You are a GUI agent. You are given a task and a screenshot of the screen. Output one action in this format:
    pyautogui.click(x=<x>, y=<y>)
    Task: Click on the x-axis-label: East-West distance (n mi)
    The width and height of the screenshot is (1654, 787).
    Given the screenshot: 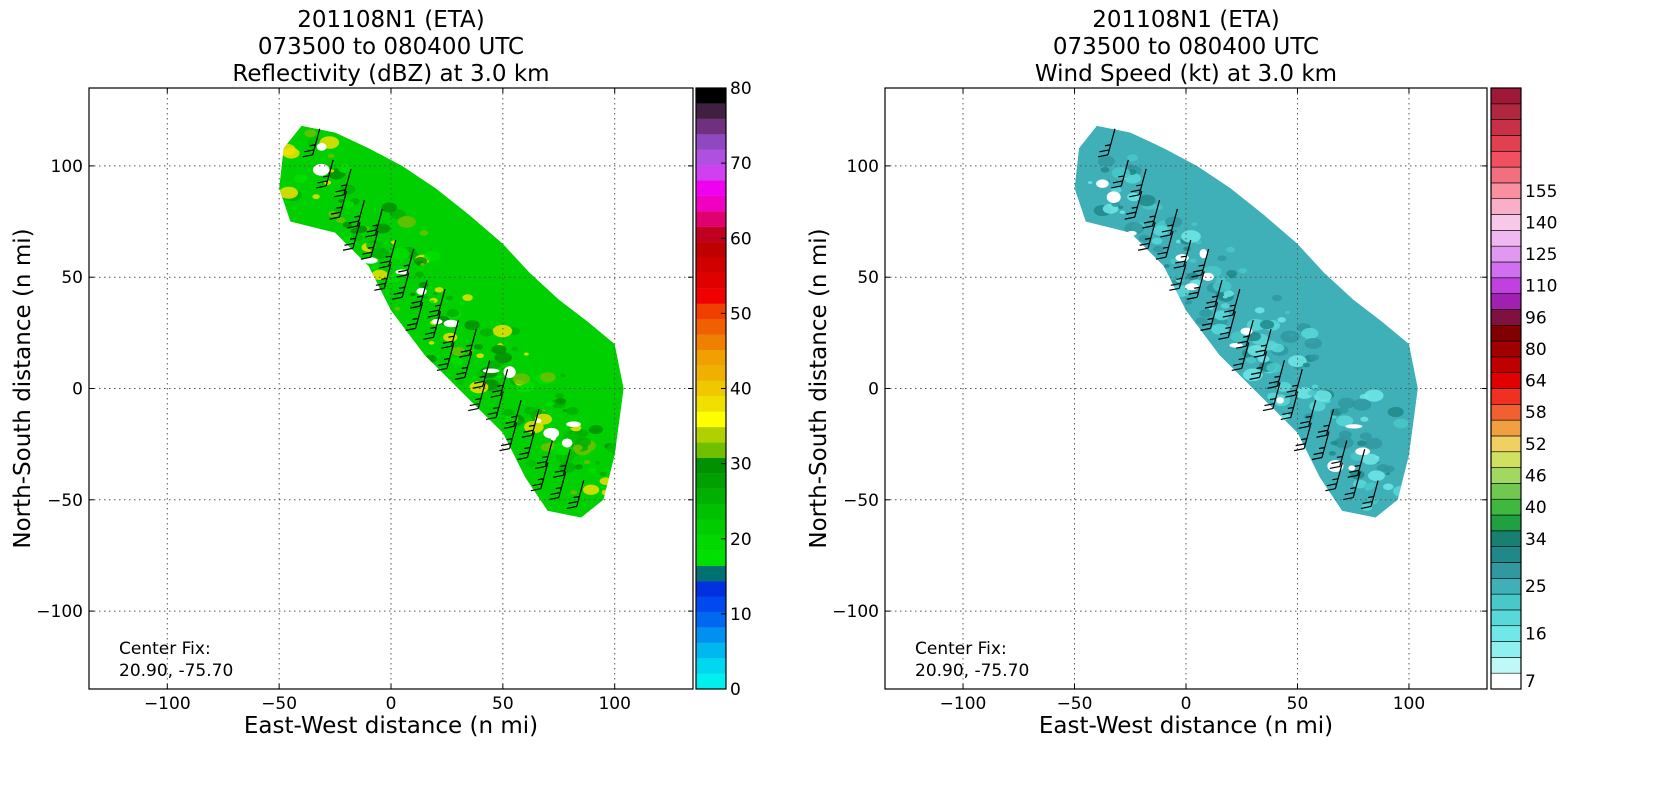 What is the action you would take?
    pyautogui.click(x=1186, y=726)
    